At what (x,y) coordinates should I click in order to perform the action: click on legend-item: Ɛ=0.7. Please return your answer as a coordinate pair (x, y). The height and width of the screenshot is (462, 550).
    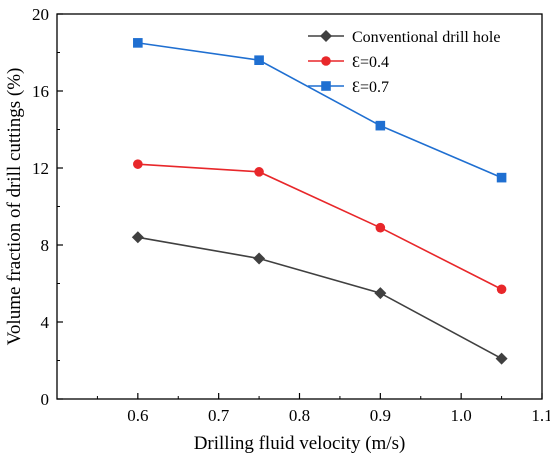
    Looking at the image, I should click on (348, 87).